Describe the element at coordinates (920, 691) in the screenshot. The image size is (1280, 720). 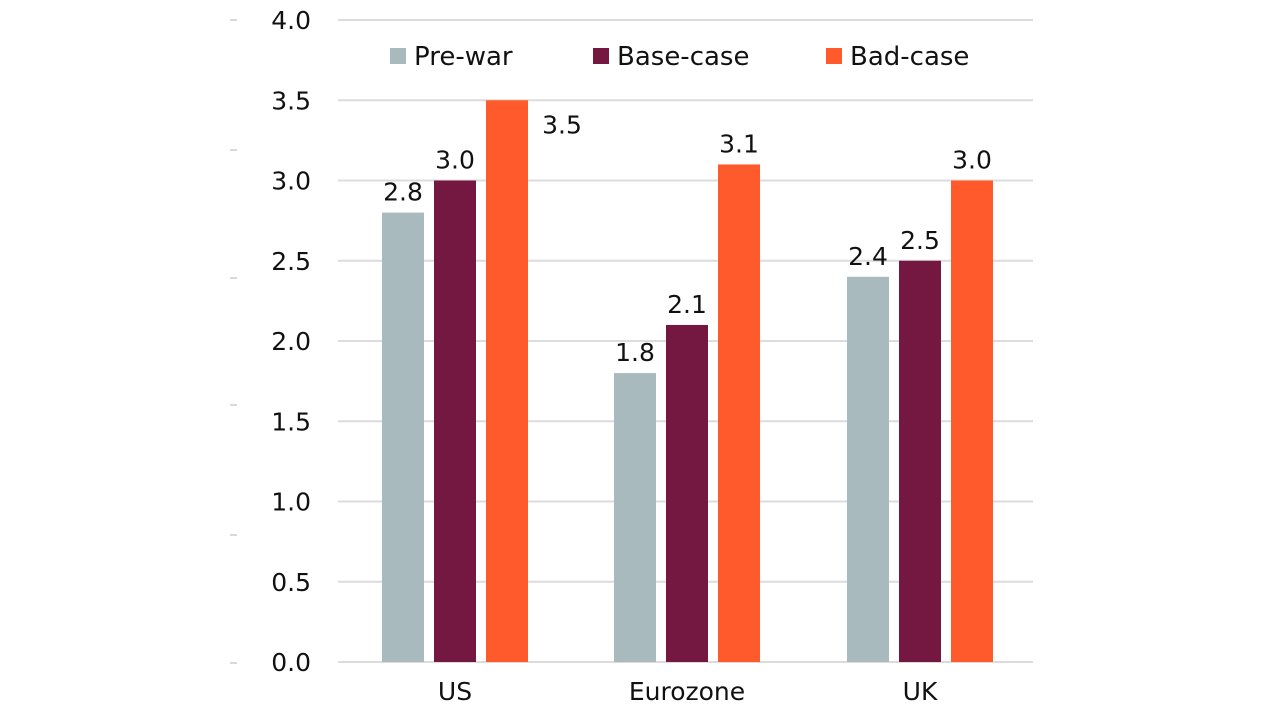
I see `x-tick-label: UK` at that location.